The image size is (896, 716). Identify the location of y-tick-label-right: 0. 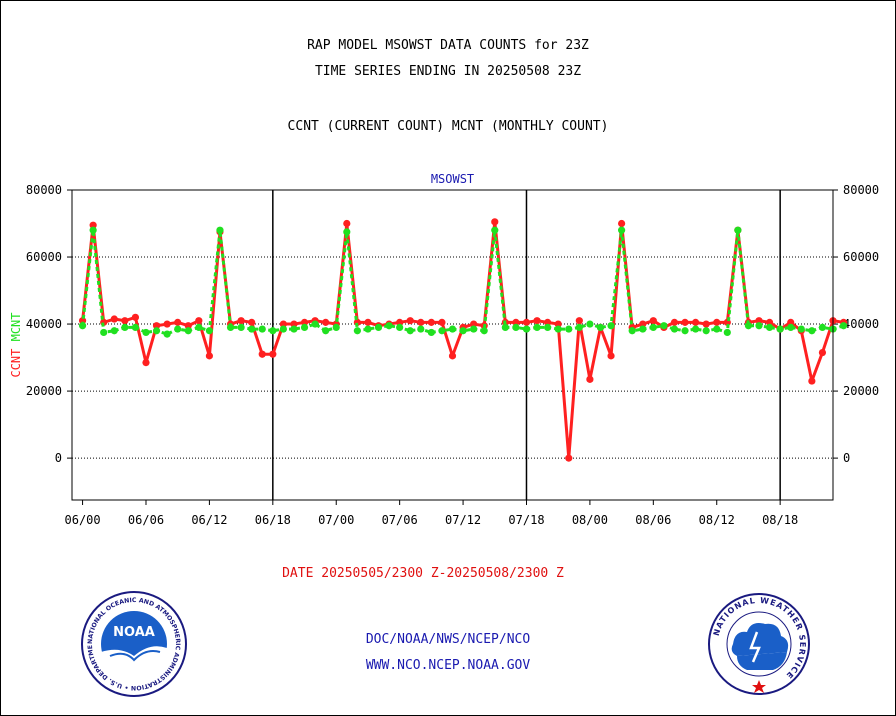
(846, 458).